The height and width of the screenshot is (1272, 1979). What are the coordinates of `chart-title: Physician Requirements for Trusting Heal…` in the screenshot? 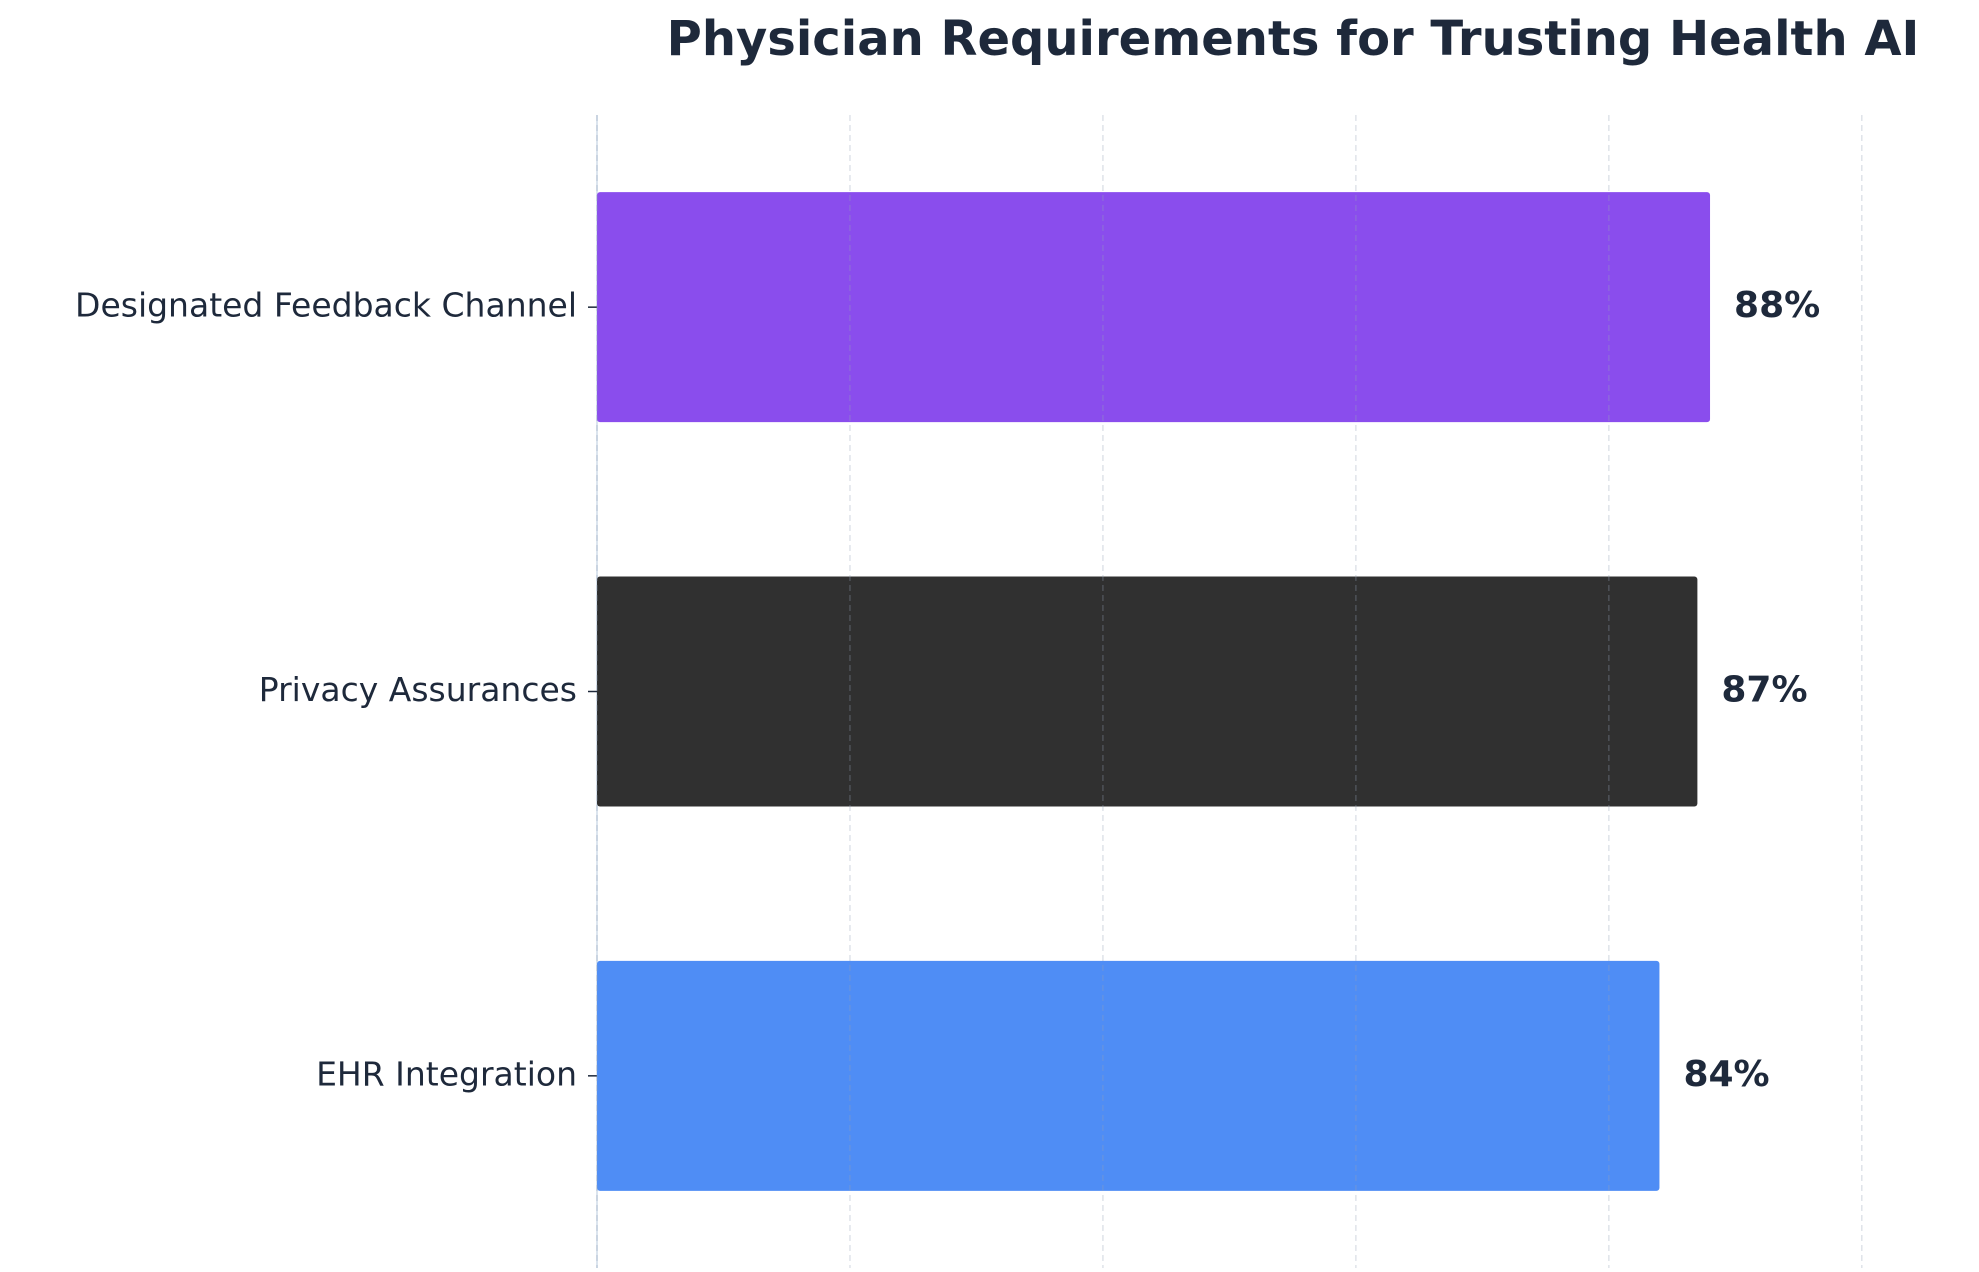 It's located at (1293, 39).